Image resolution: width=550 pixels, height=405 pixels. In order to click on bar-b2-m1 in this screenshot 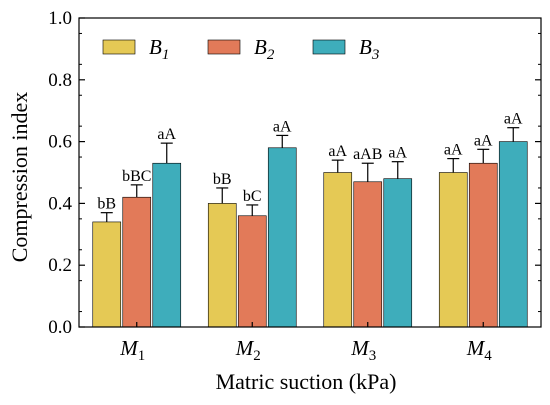, I will do `click(137, 262)`.